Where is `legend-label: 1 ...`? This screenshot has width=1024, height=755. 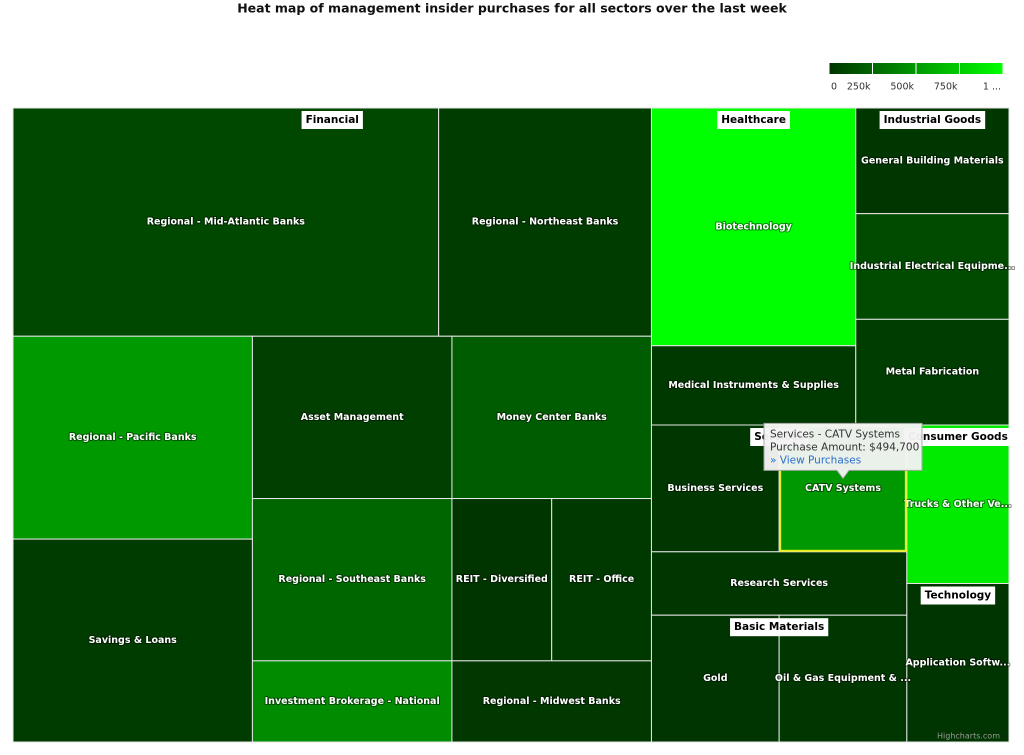
legend-label: 1 ... is located at coordinates (992, 87).